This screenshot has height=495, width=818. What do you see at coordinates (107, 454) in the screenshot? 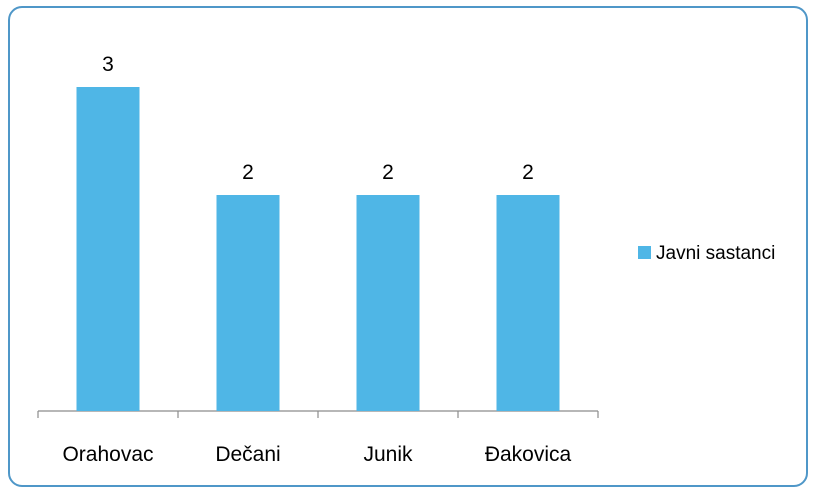
I see `category-label: Orahovac` at bounding box center [107, 454].